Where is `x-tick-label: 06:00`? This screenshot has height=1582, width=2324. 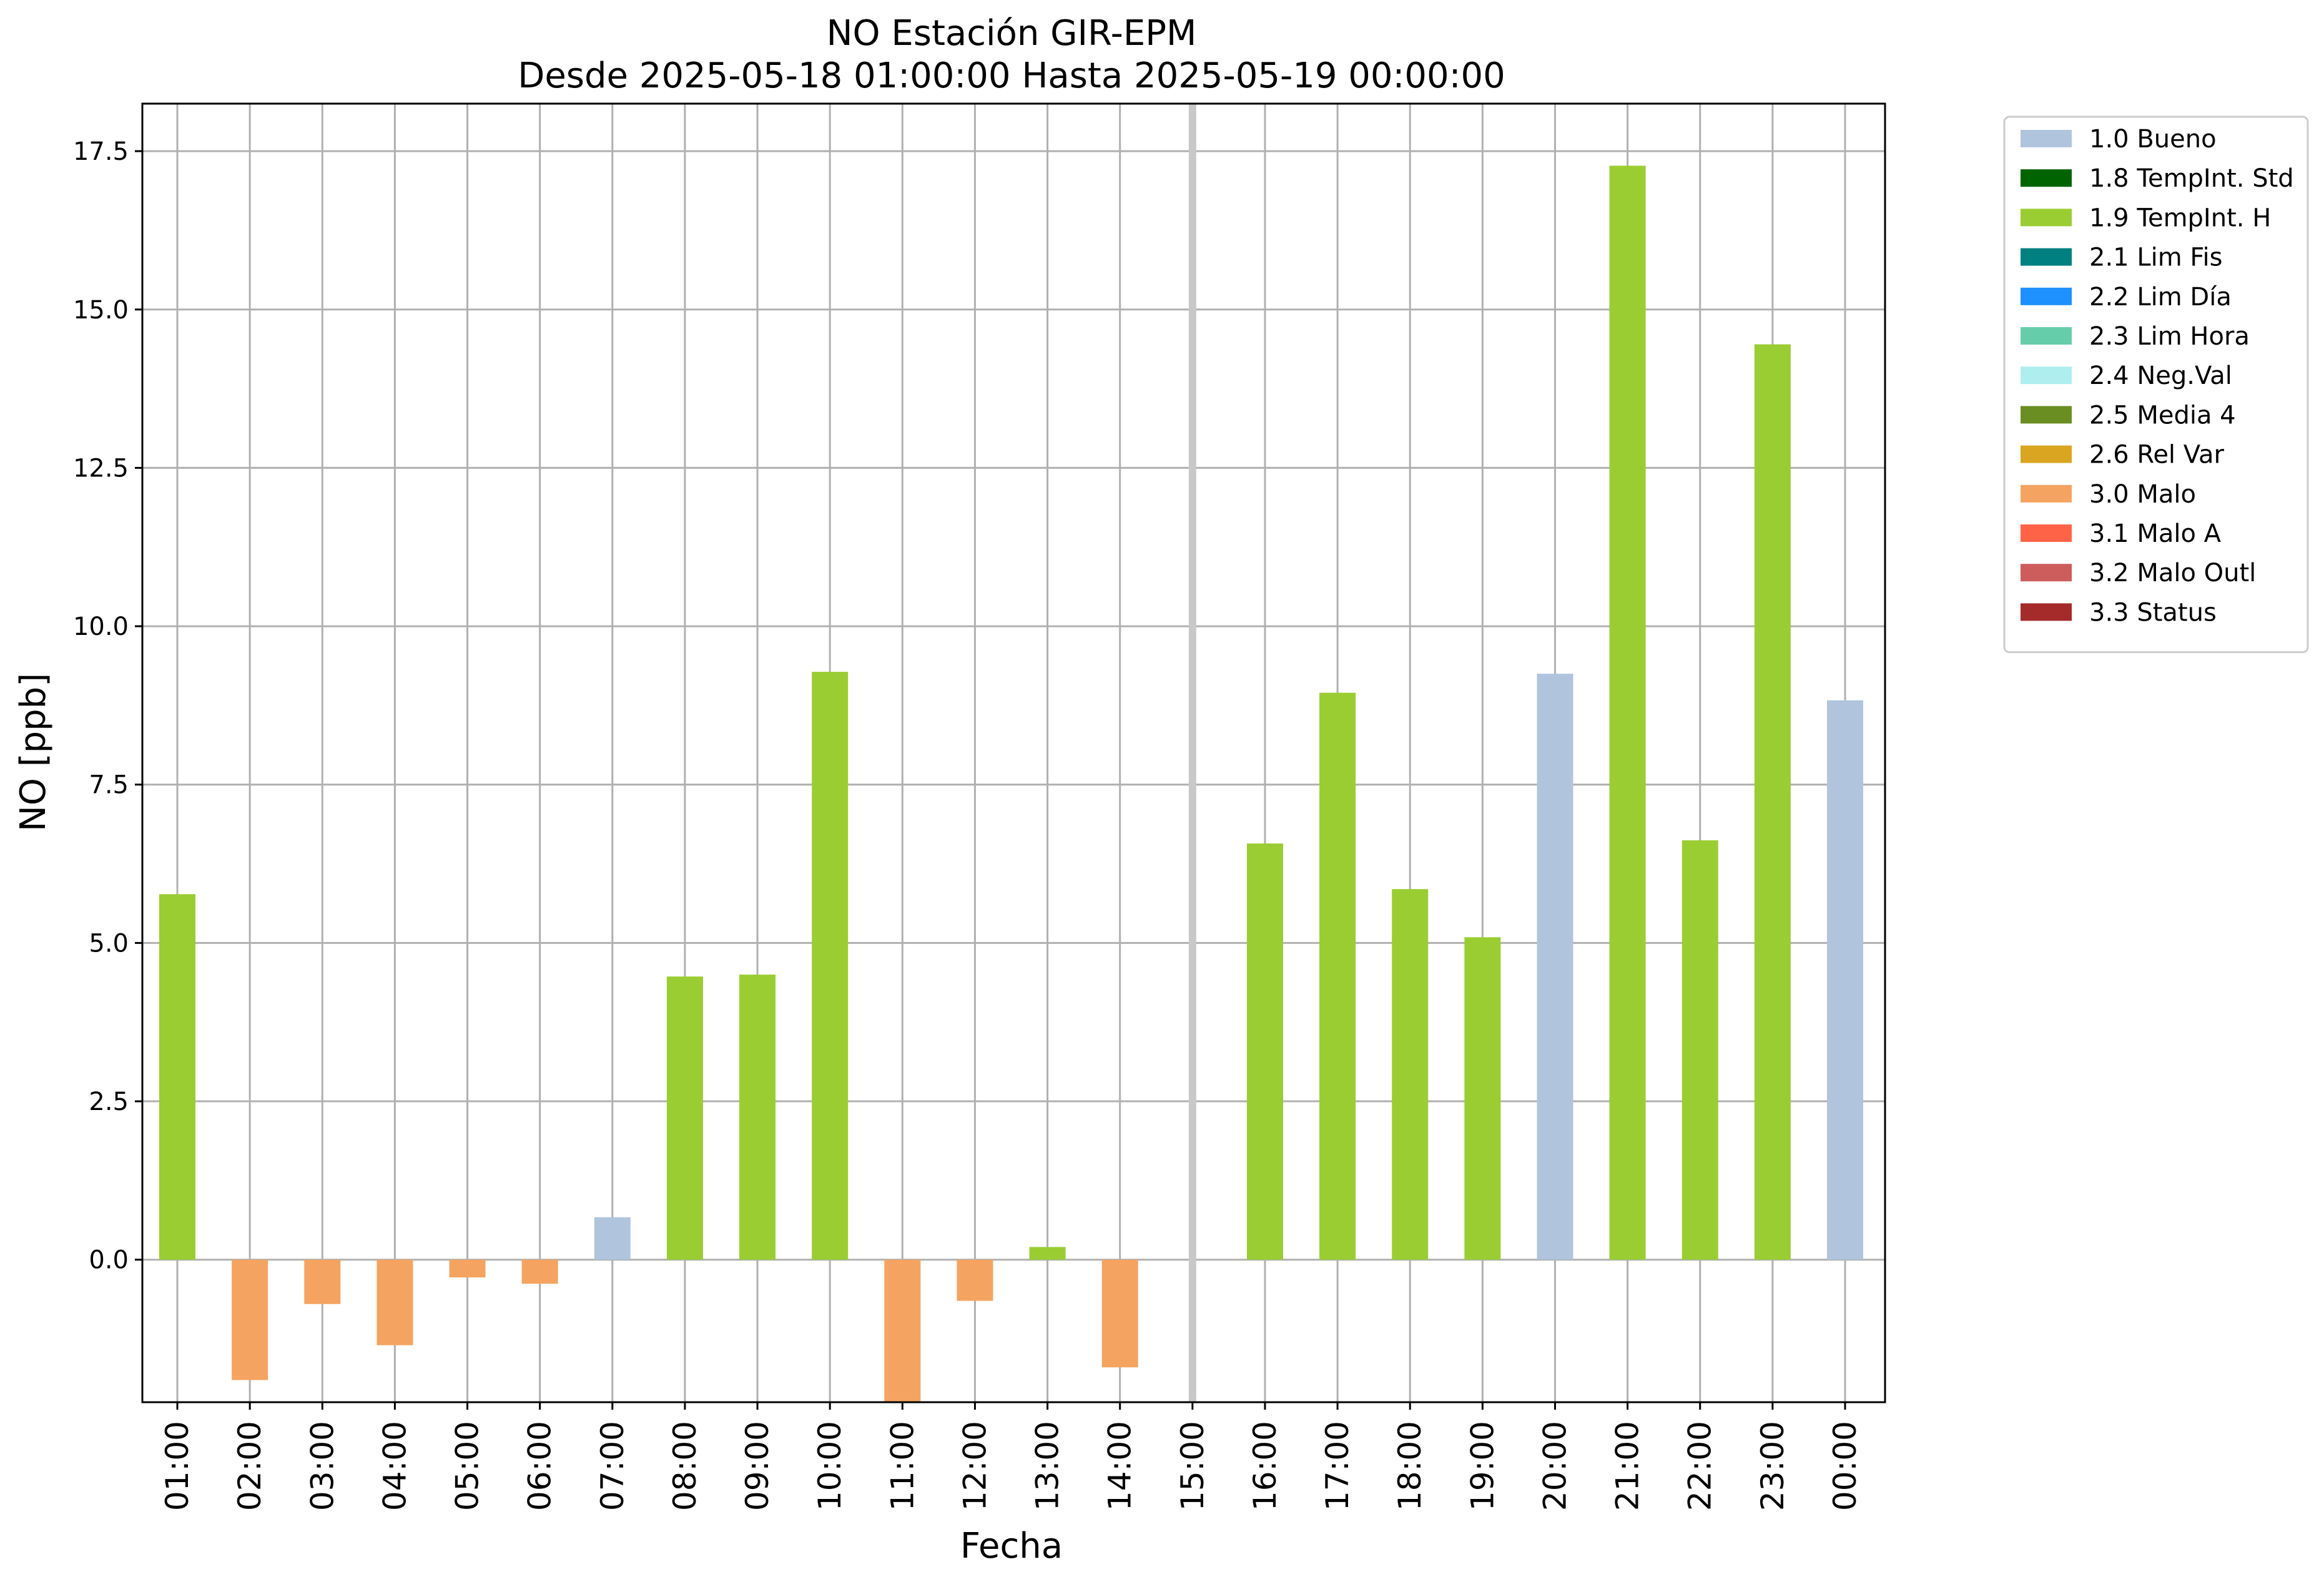 x-tick-label: 06:00 is located at coordinates (540, 1466).